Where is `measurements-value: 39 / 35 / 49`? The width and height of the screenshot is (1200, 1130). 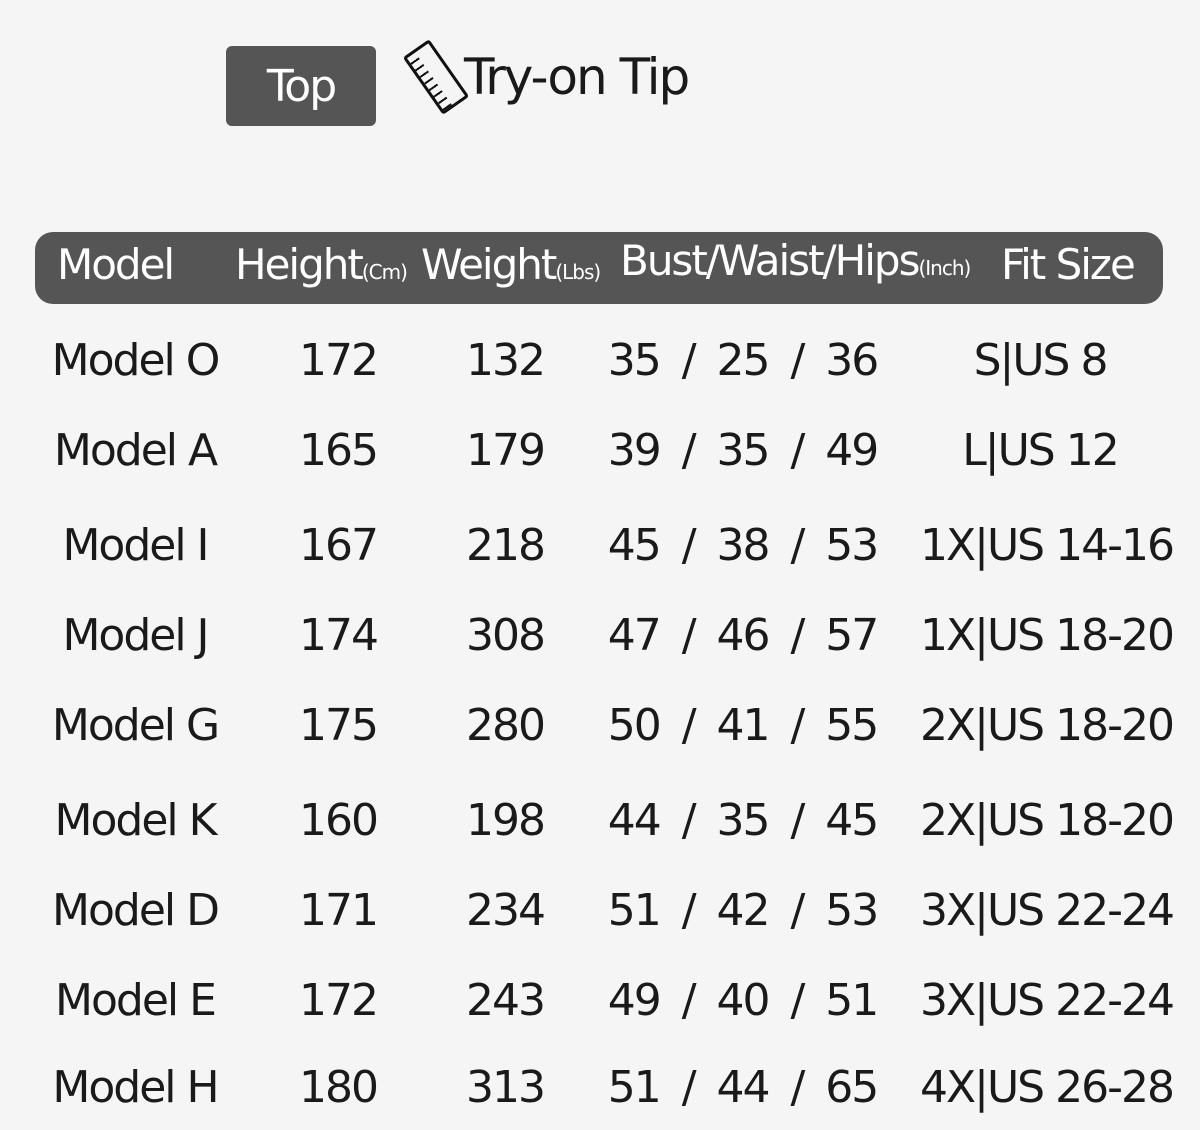 measurements-value: 39 / 35 / 49 is located at coordinates (743, 450).